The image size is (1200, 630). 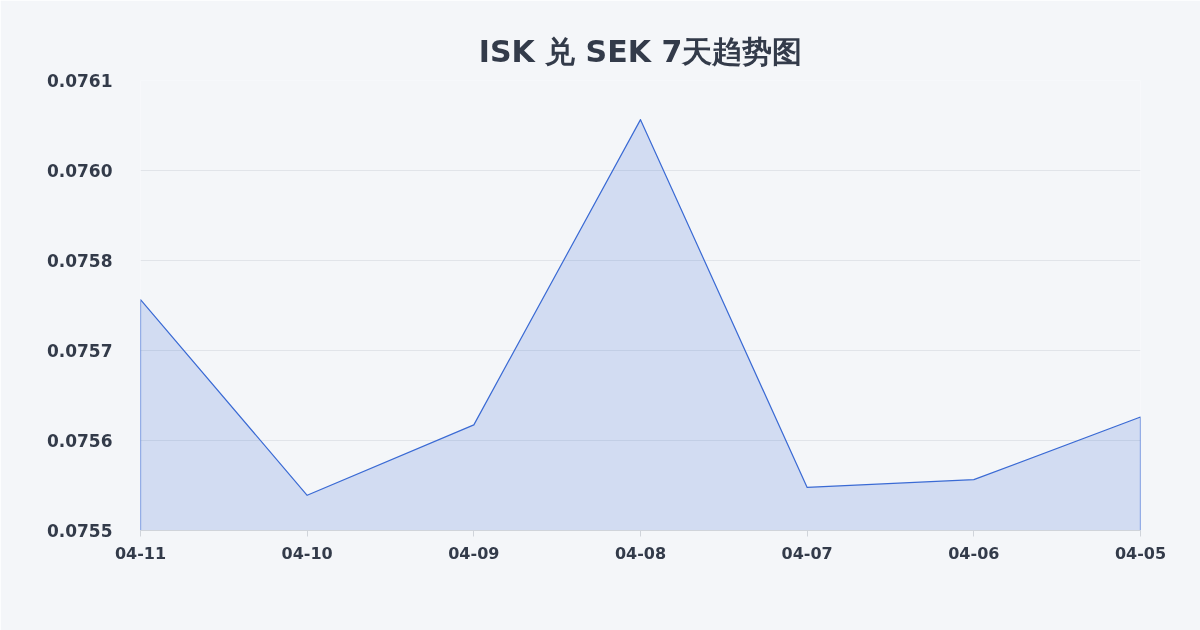 I want to click on y-tick-label: 0.0758, so click(x=79, y=261).